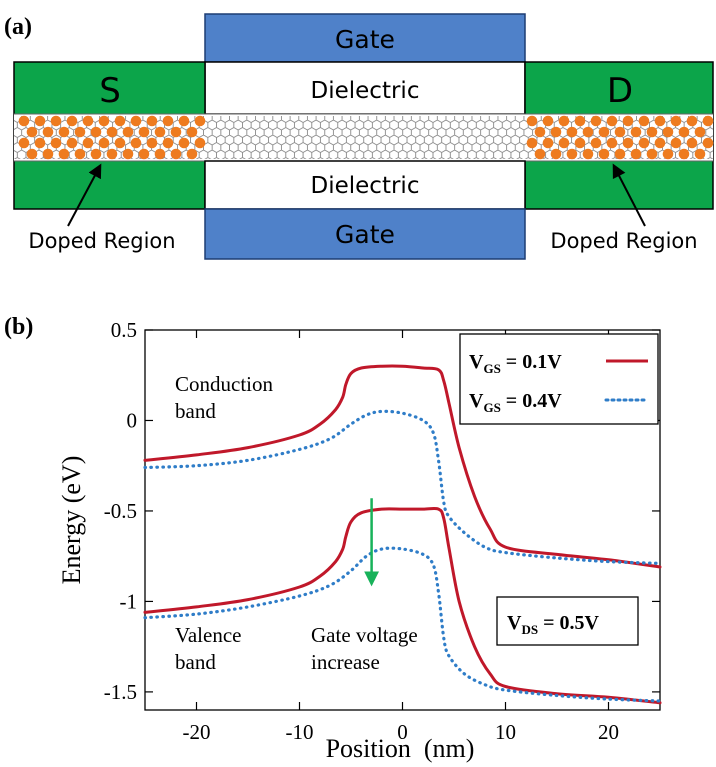 Image resolution: width=716 pixels, height=767 pixels. Describe the element at coordinates (515, 363) in the screenshot. I see `legend-entry-vgs-01: VGS = 0.1V` at that location.